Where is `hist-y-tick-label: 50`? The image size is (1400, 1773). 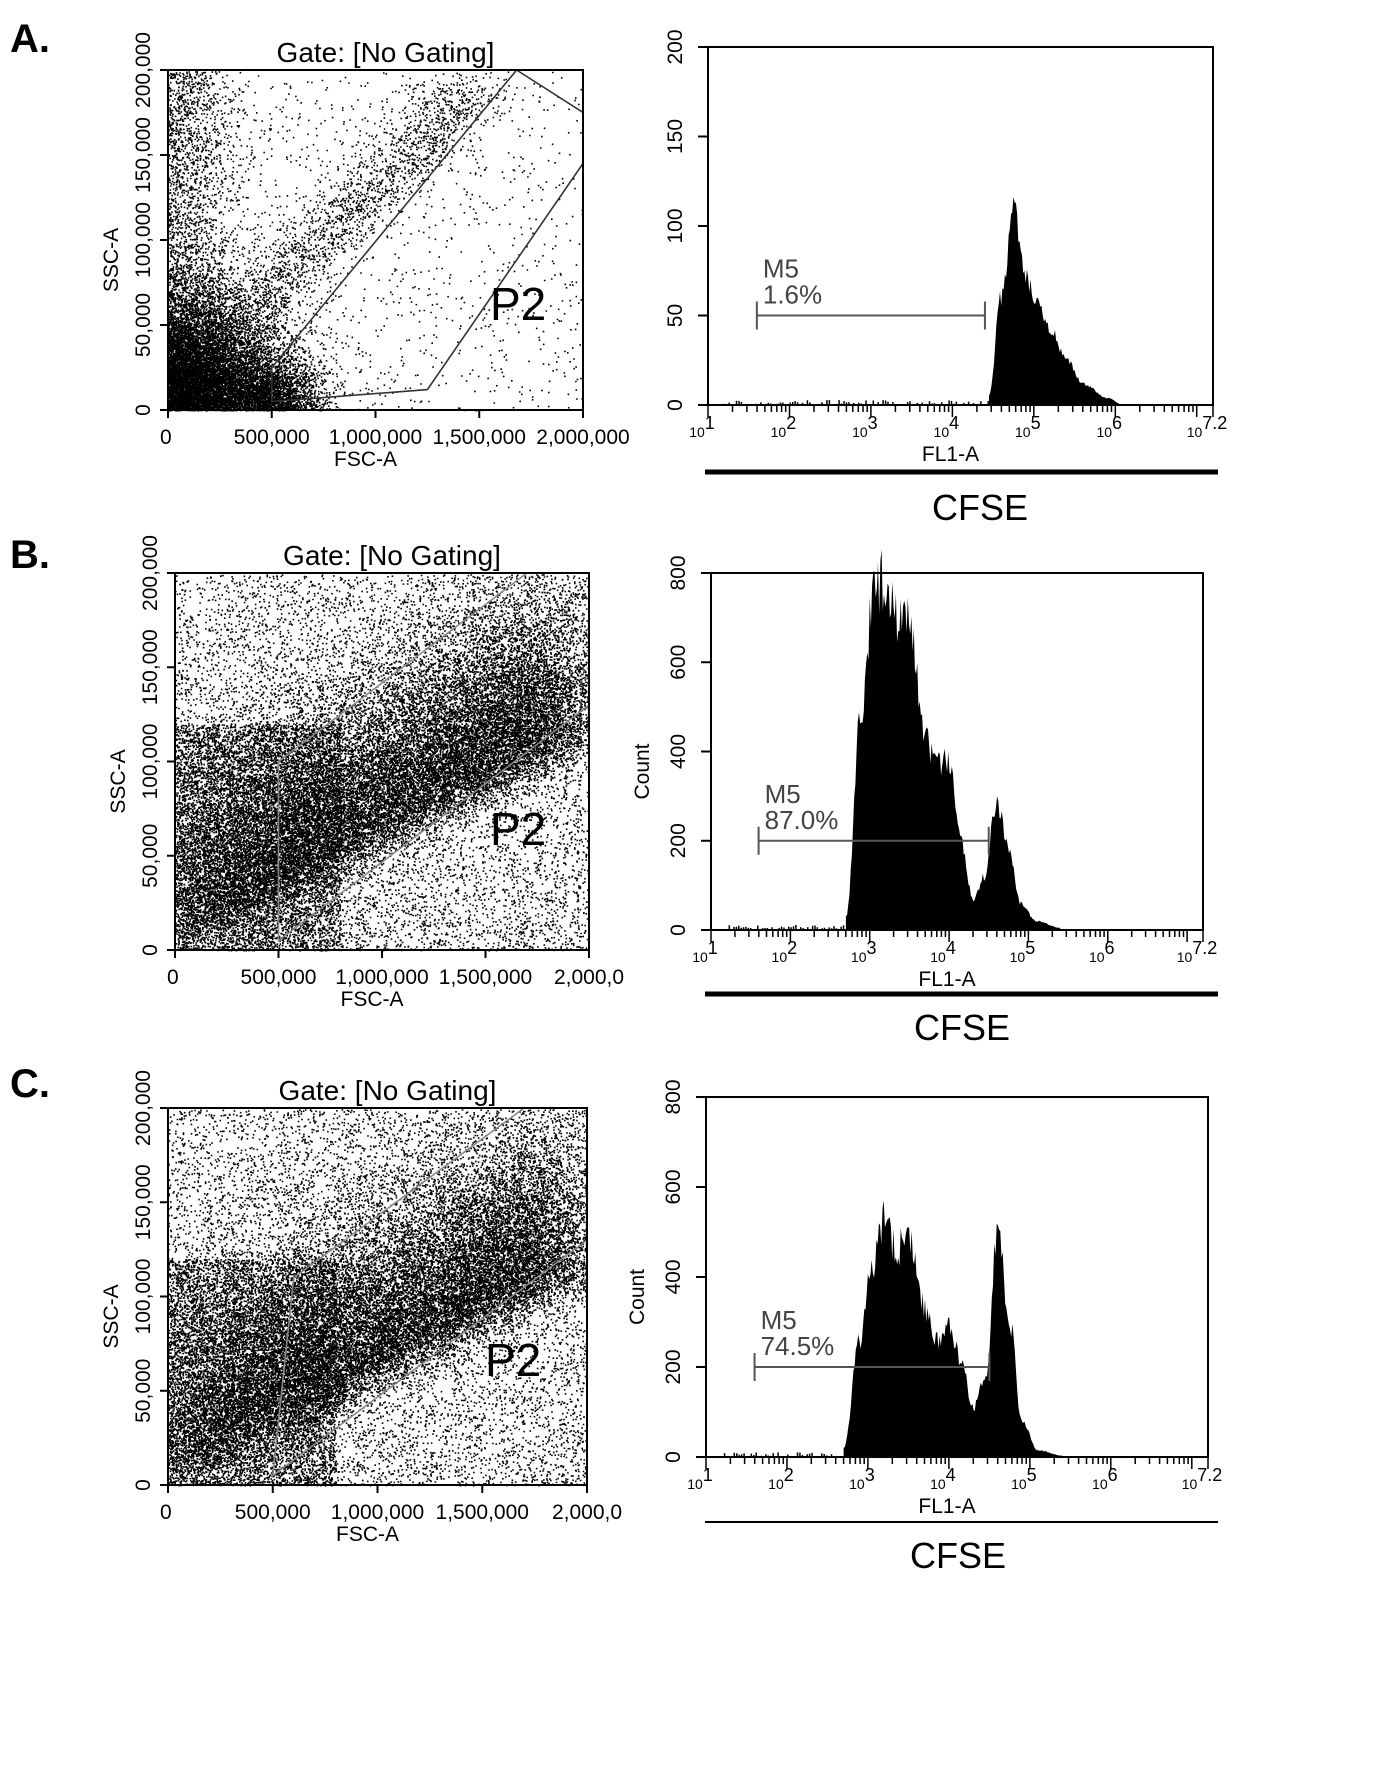 hist-y-tick-label: 50 is located at coordinates (675, 315).